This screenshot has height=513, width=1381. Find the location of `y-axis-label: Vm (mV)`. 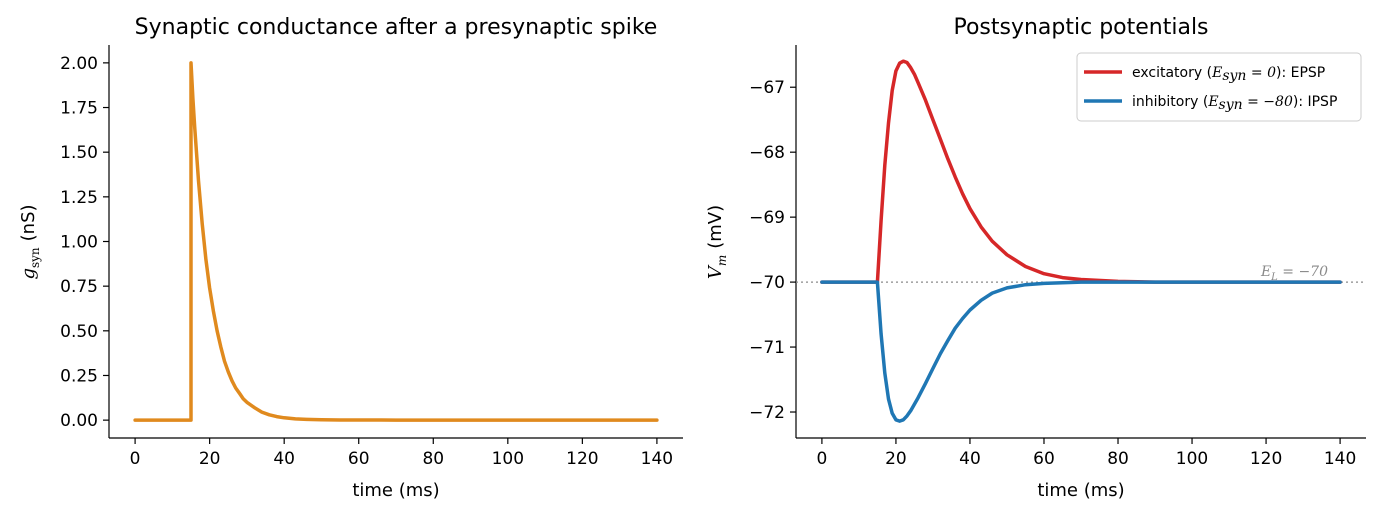

y-axis-label: Vm (mV) is located at coordinates (717, 242).